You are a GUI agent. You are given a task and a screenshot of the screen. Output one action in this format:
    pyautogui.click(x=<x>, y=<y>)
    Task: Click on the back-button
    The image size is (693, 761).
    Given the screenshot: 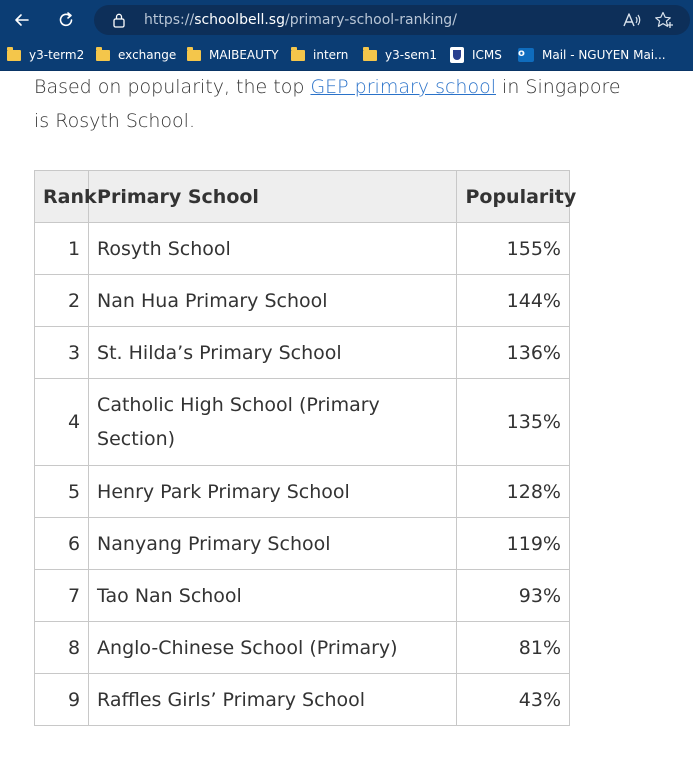 What is the action you would take?
    pyautogui.click(x=22, y=20)
    